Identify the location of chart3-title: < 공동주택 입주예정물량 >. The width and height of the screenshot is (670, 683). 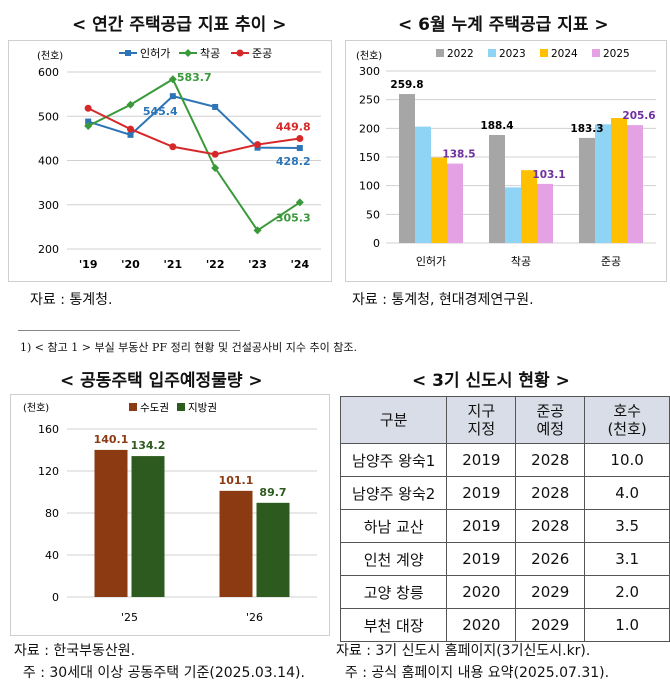
(161, 381).